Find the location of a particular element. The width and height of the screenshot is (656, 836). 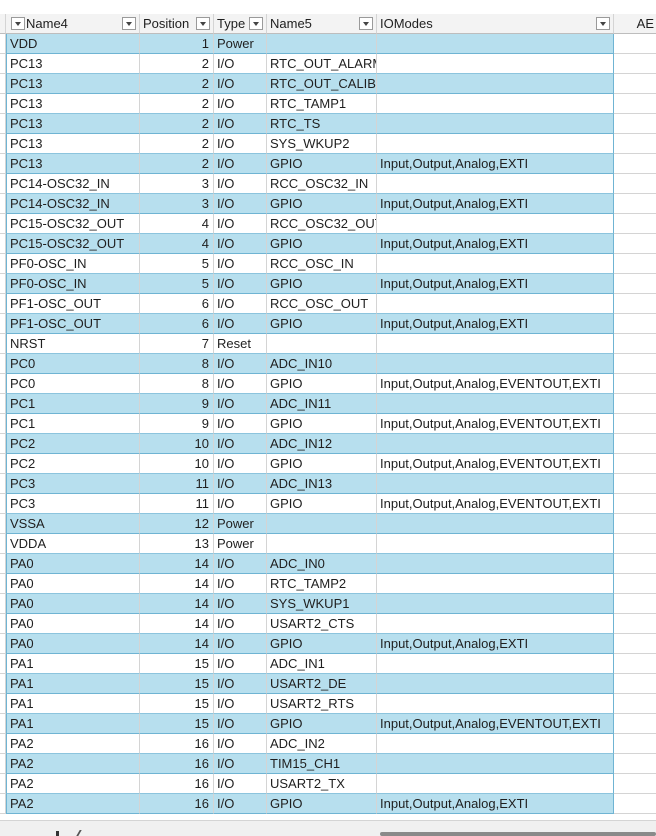

cell-position: 12 is located at coordinates (177, 524).